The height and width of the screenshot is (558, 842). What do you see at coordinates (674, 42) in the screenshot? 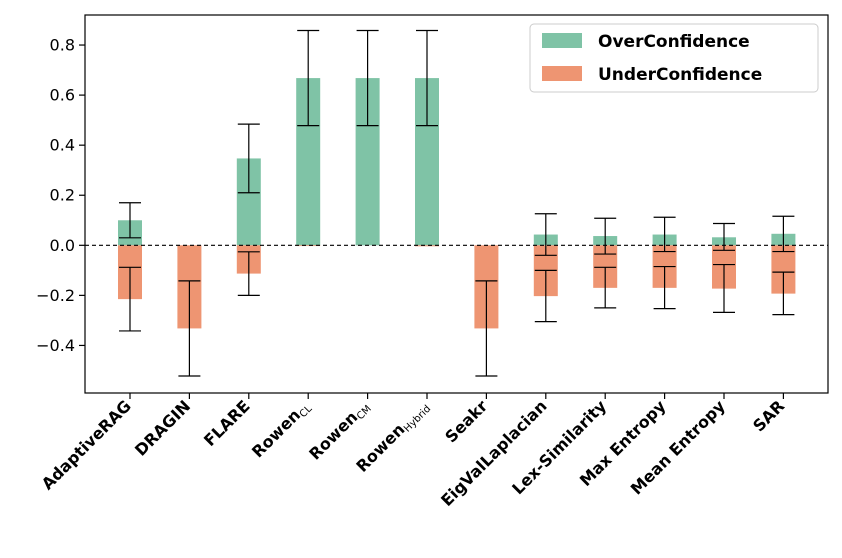
I see `legend-label-overconfidence: OverConfidence` at bounding box center [674, 42].